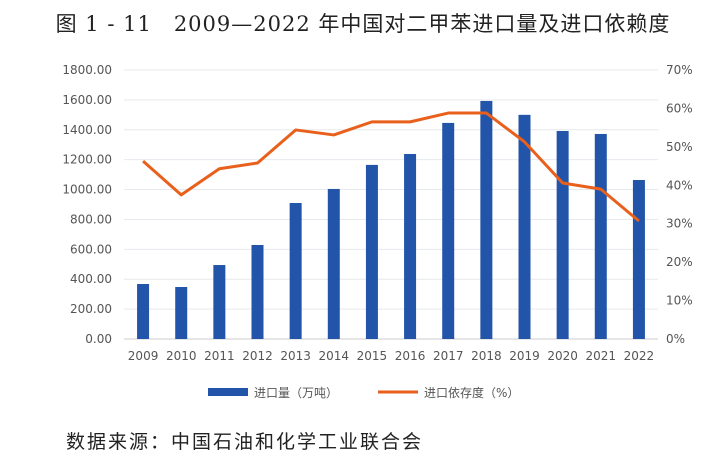  I want to click on y2-tick-label: 30%, so click(679, 224).